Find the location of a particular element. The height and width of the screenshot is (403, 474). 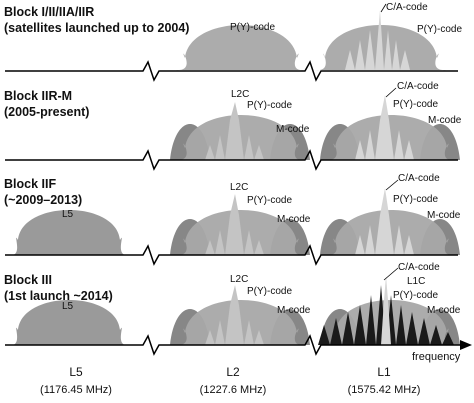

block-3-l1-mcode-label: M-code is located at coordinates (444, 215).